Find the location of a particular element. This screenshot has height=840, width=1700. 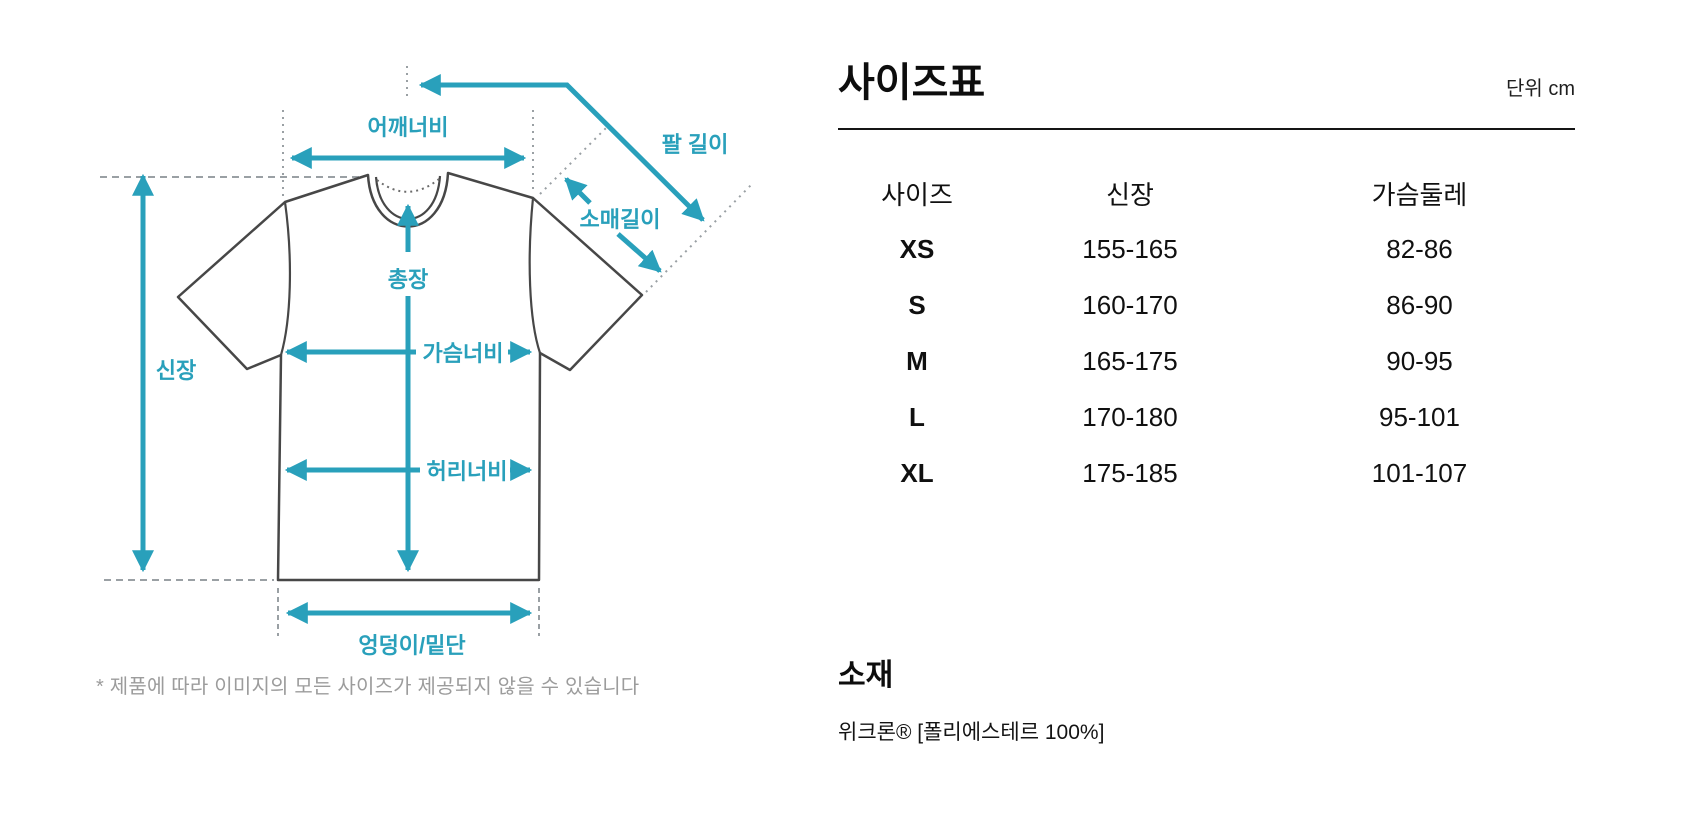

chest-value: 86-90 is located at coordinates (1419, 304).